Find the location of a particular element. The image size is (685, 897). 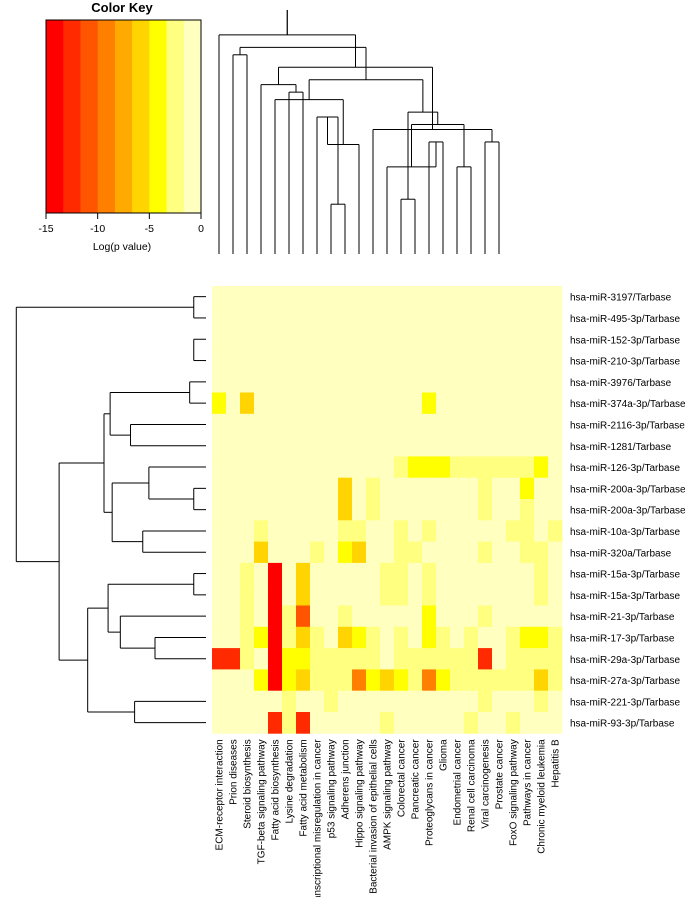

column-label: Steroid biosynthesis is located at coordinates (248, 784).